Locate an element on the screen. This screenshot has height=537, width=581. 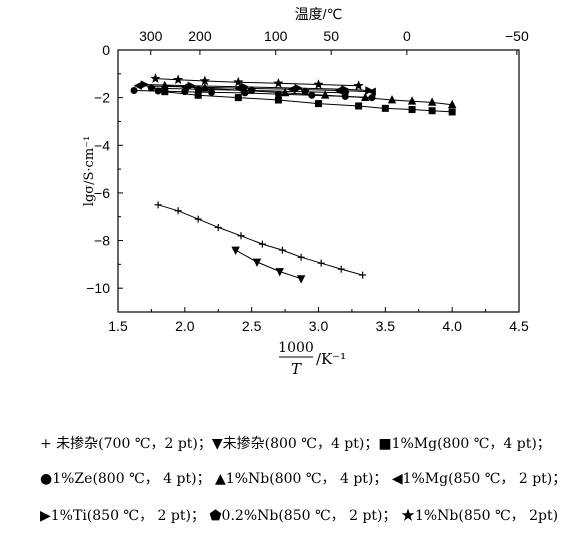
x-tick-label: 2.5 is located at coordinates (252, 326).